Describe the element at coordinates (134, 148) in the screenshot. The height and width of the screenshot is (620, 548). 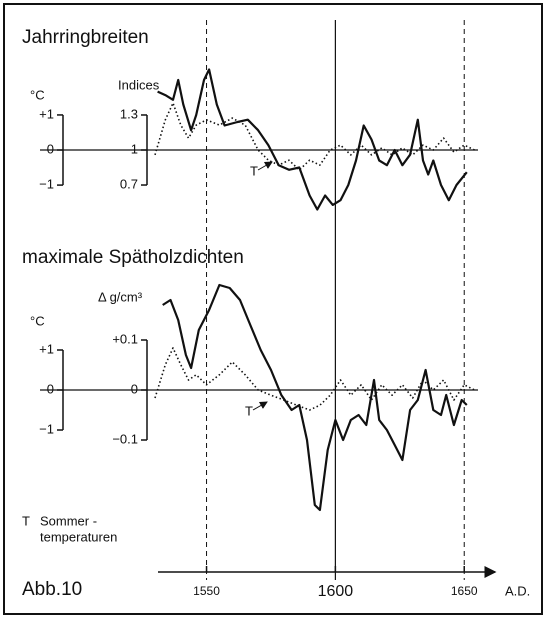
I see `tick-label: 1` at that location.